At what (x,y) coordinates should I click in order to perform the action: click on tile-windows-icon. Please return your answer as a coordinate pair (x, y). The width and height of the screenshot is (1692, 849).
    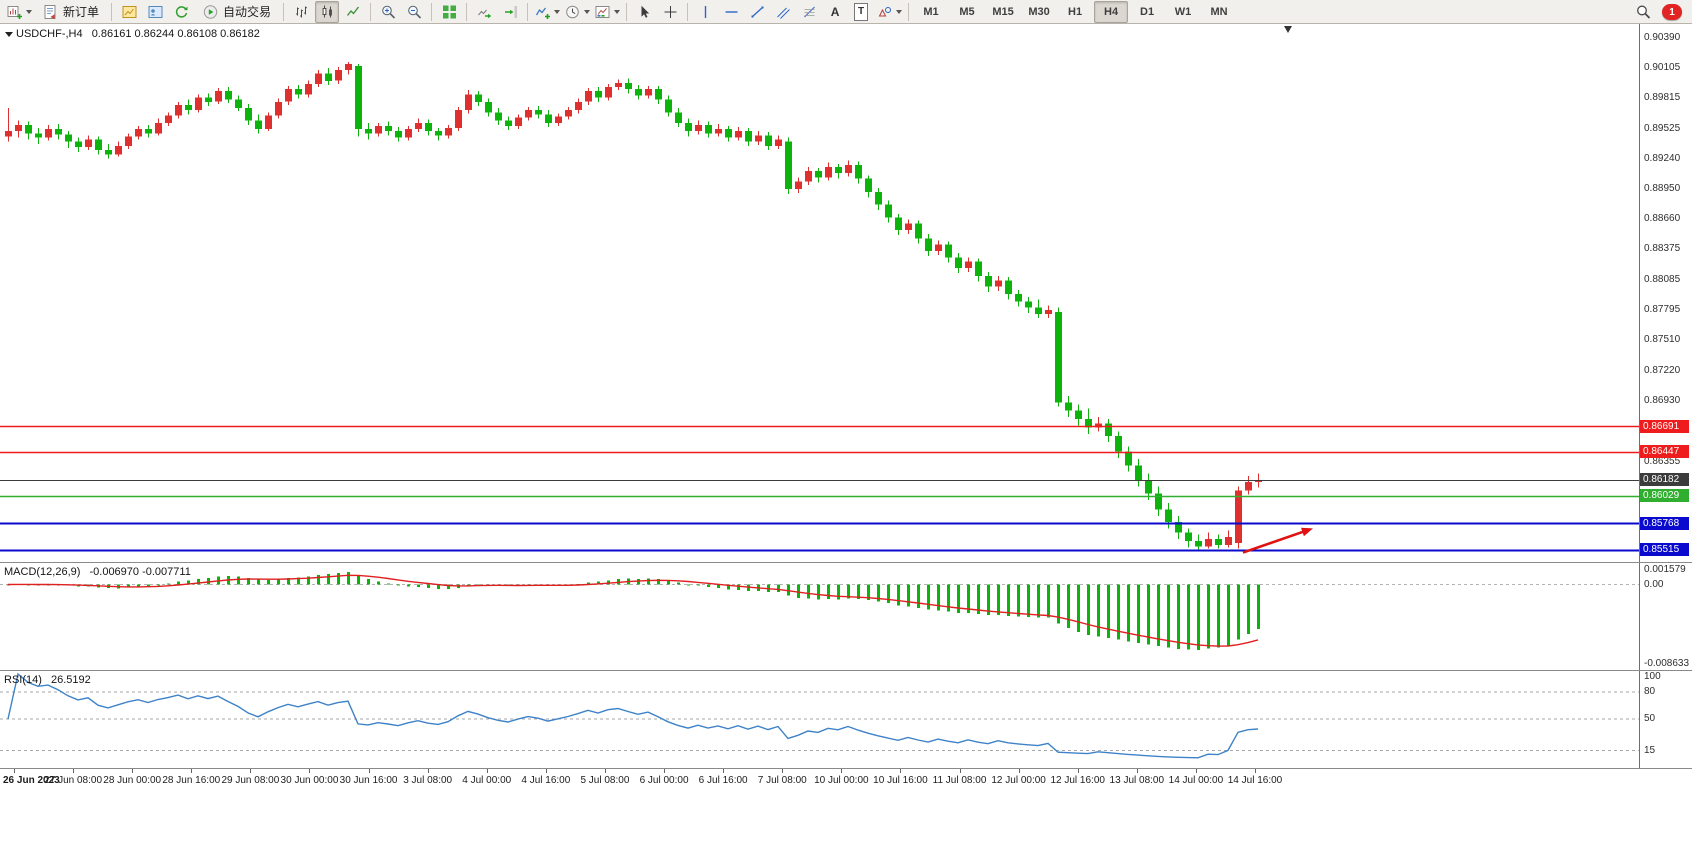
    Looking at the image, I should click on (449, 11).